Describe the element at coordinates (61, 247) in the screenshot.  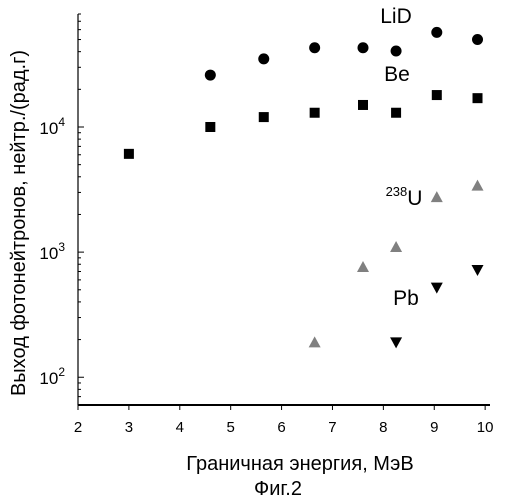
I see `y-tick-exponent: 3` at that location.